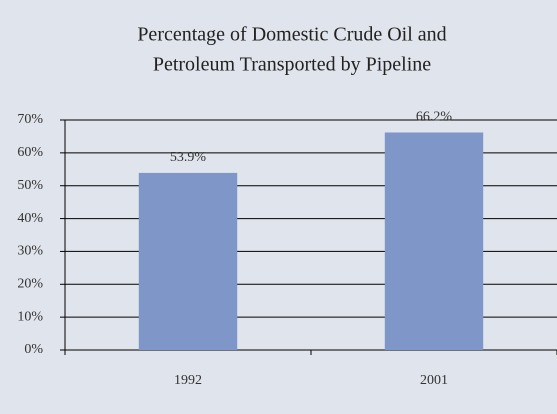 This screenshot has width=557, height=414. Describe the element at coordinates (30, 218) in the screenshot. I see `y-tick-label: 40%` at that location.